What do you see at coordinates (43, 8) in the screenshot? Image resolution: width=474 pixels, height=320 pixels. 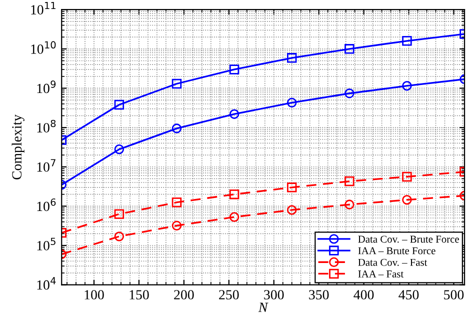 I see `y-tick-label: 10$^{11}$` at bounding box center [43, 8].